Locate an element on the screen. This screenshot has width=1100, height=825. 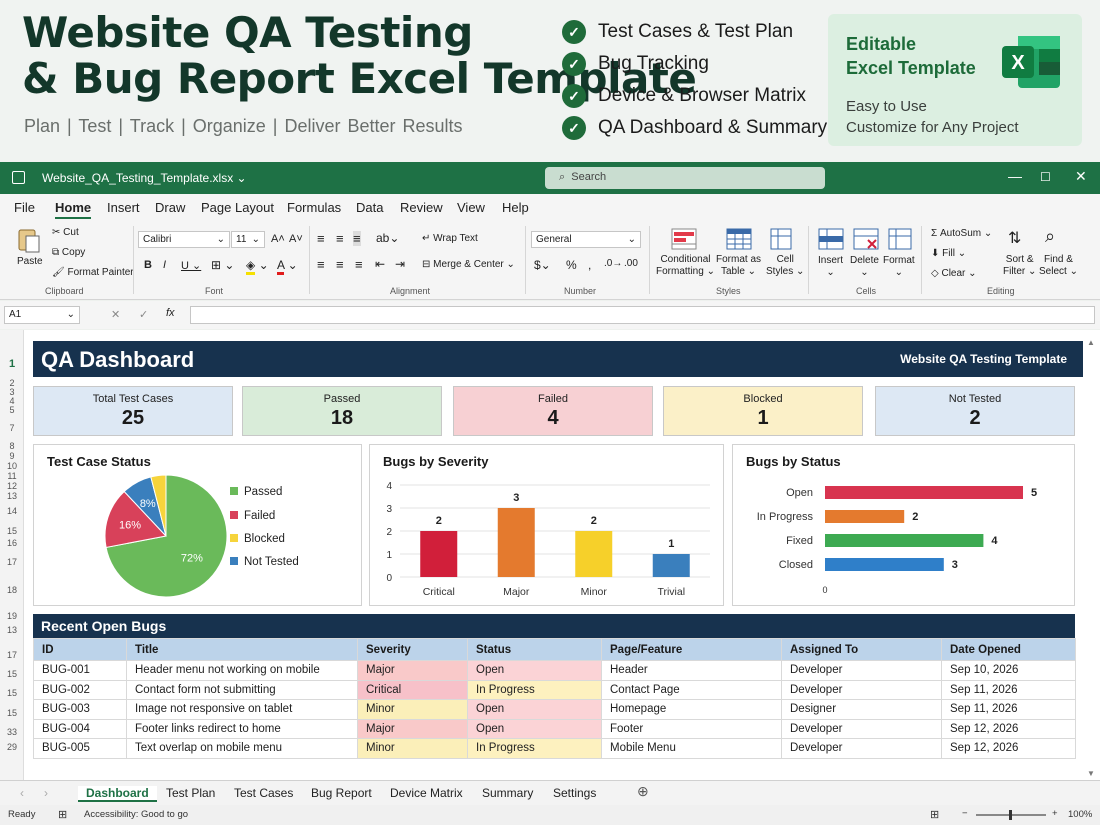
row-number: 1 is located at coordinates (12, 364).